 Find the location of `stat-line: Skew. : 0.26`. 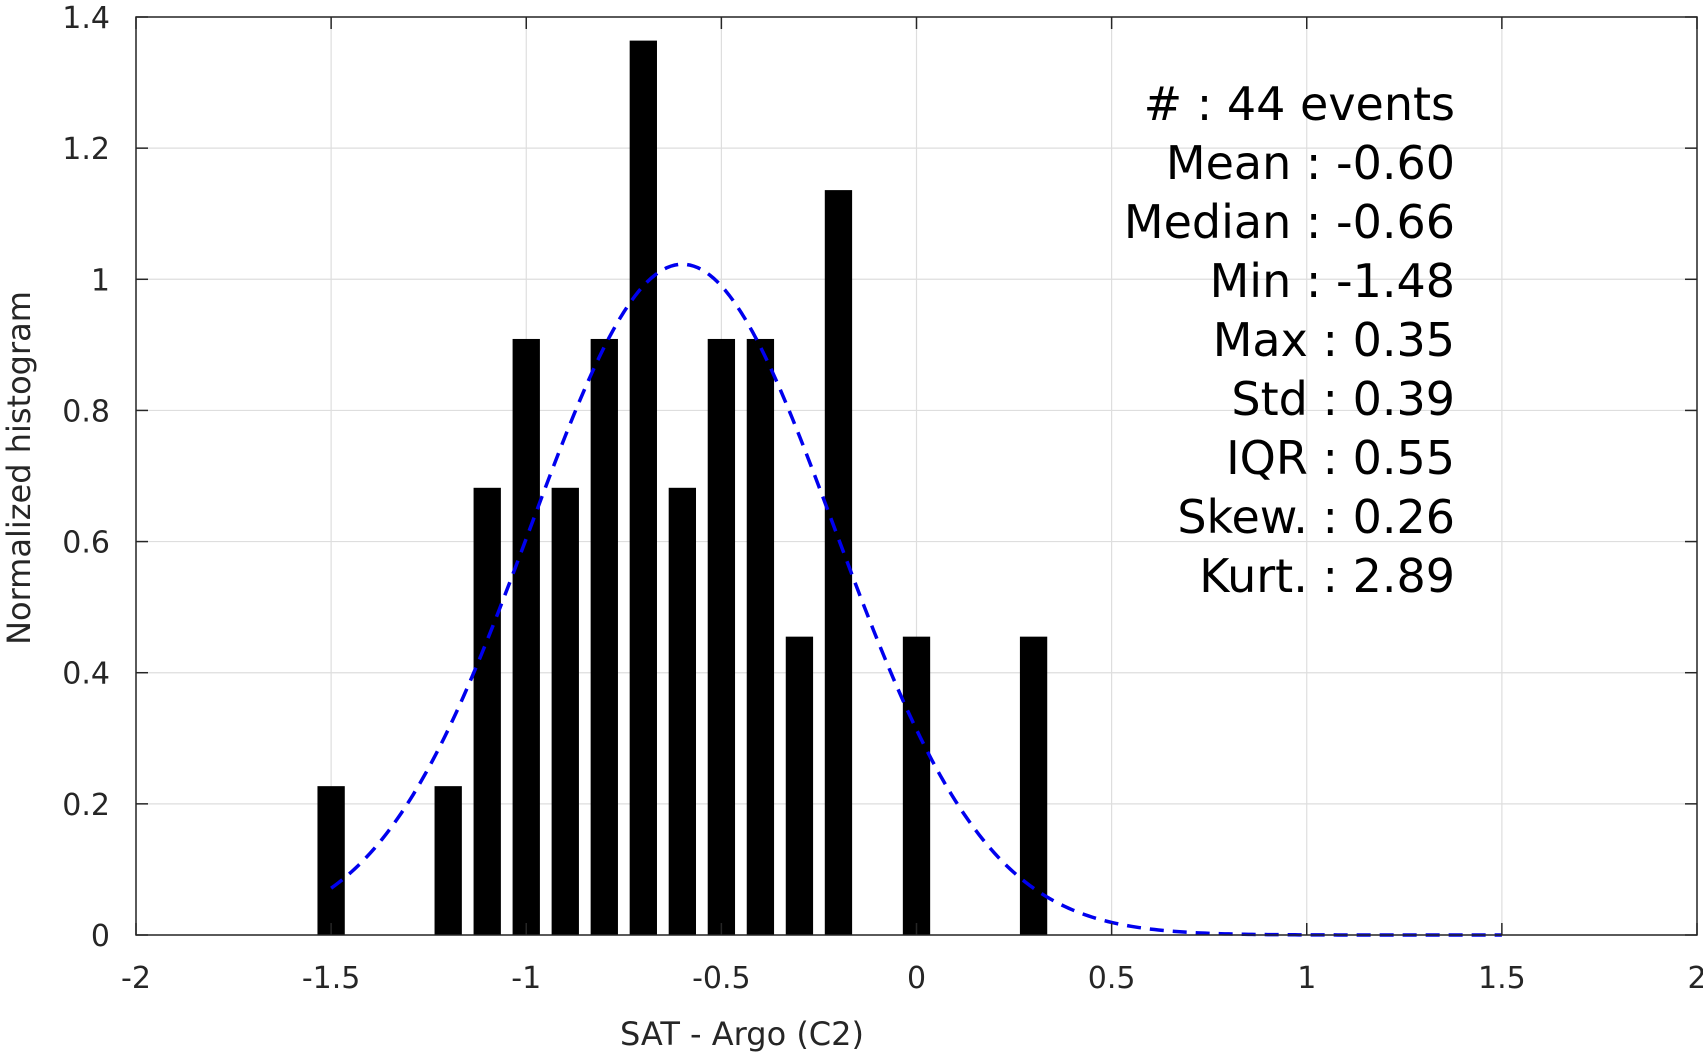

stat-line: Skew. : 0.26 is located at coordinates (1316, 517).